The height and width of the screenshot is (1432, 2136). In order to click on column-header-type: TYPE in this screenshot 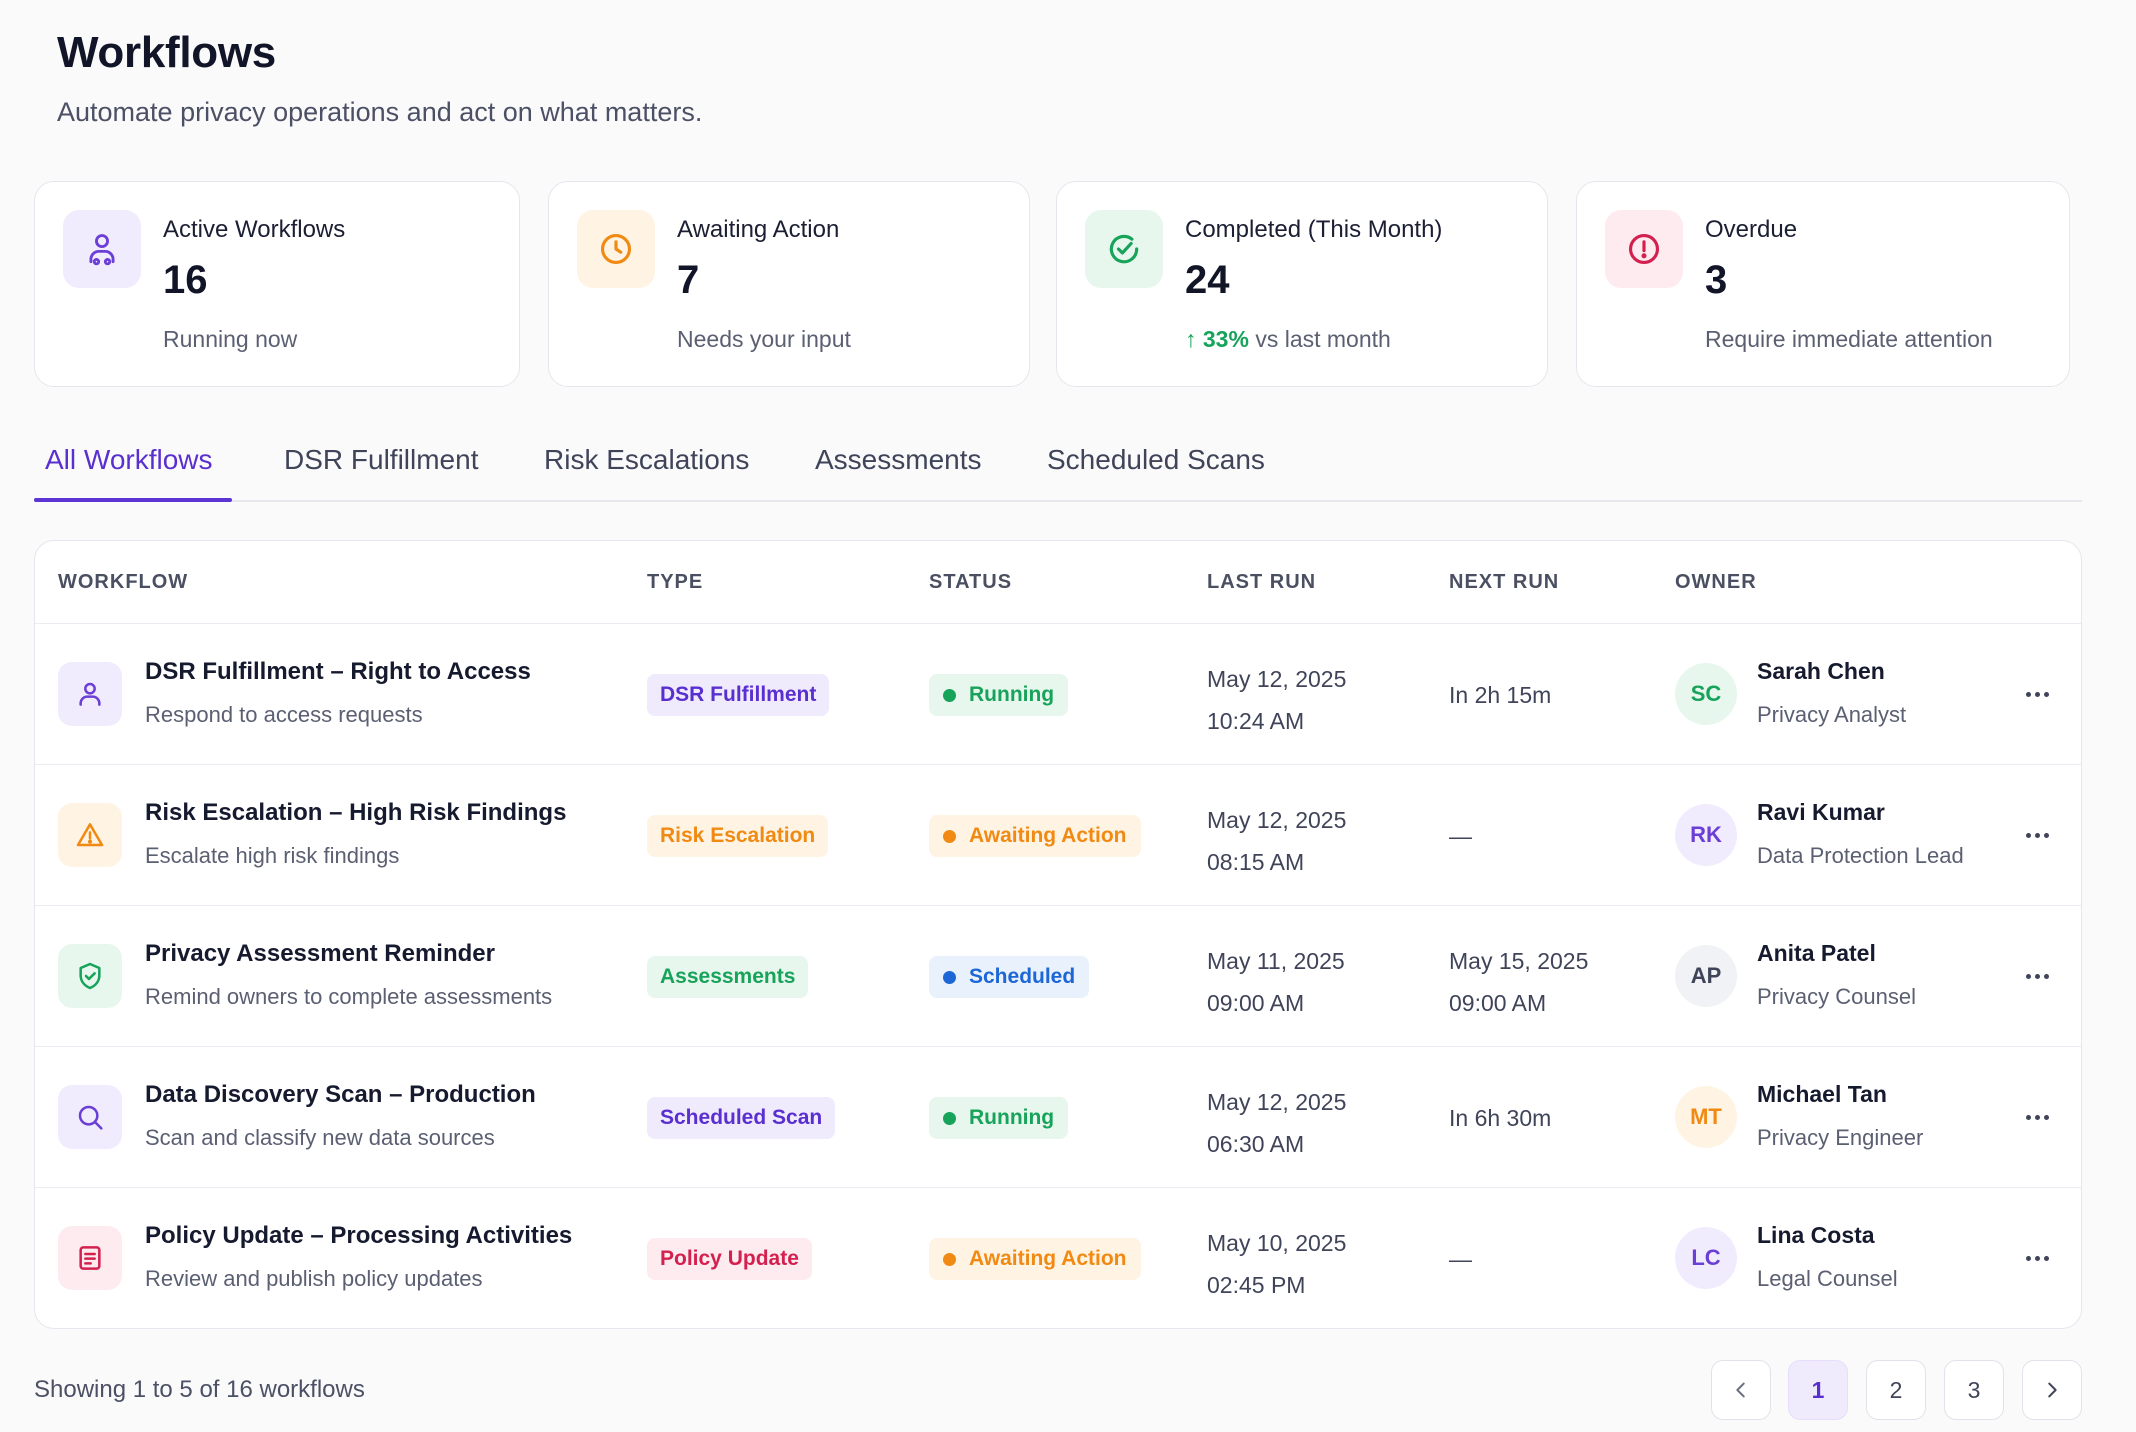, I will do `click(675, 582)`.